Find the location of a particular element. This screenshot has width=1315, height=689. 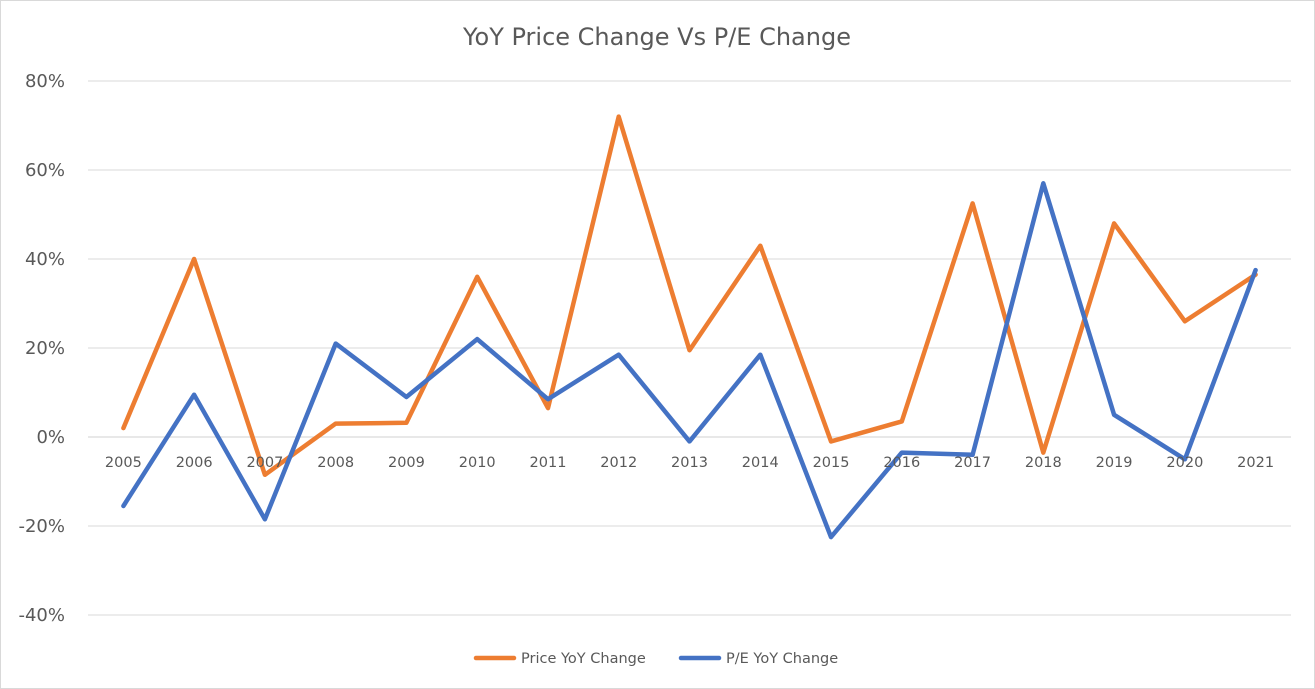

x-tick-label: 2005 is located at coordinates (123, 463).